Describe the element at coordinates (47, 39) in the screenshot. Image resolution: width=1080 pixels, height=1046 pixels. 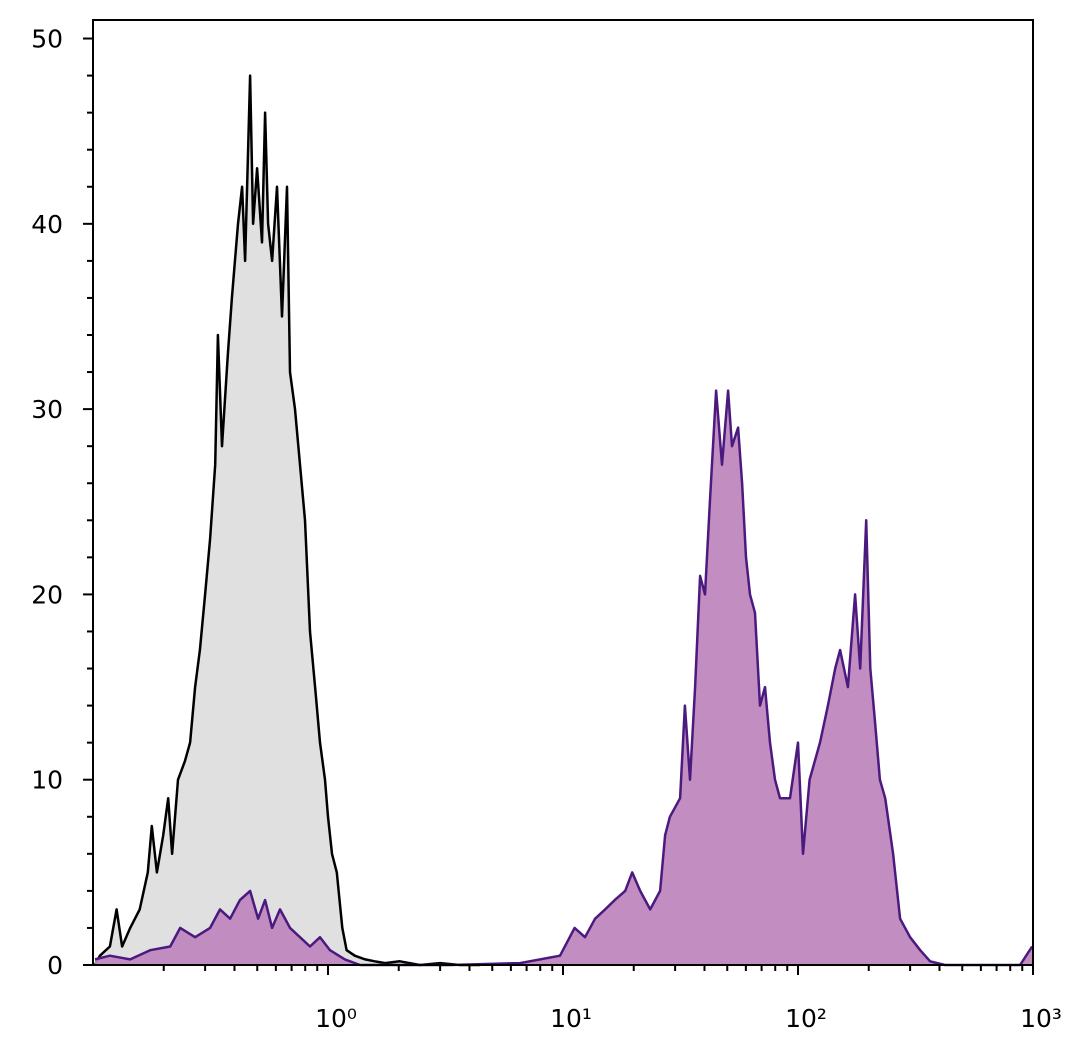
I see `y-tick-label: 50` at that location.